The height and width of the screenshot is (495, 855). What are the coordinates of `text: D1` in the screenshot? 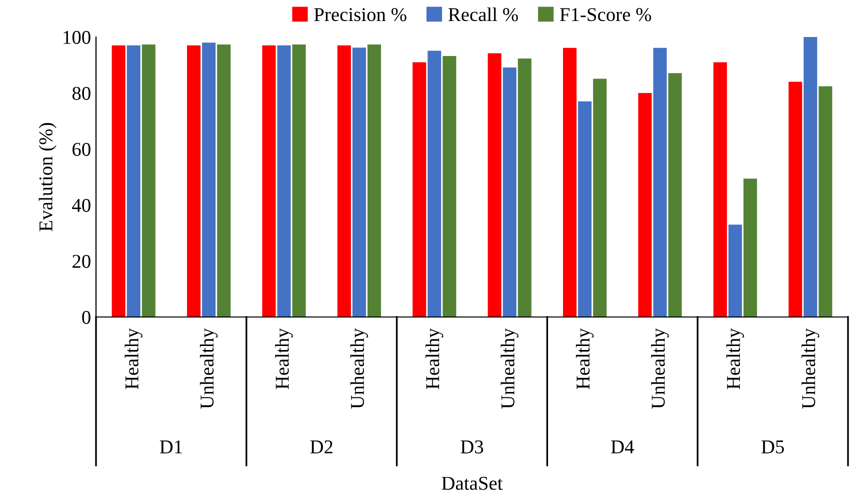 It's located at (171, 447).